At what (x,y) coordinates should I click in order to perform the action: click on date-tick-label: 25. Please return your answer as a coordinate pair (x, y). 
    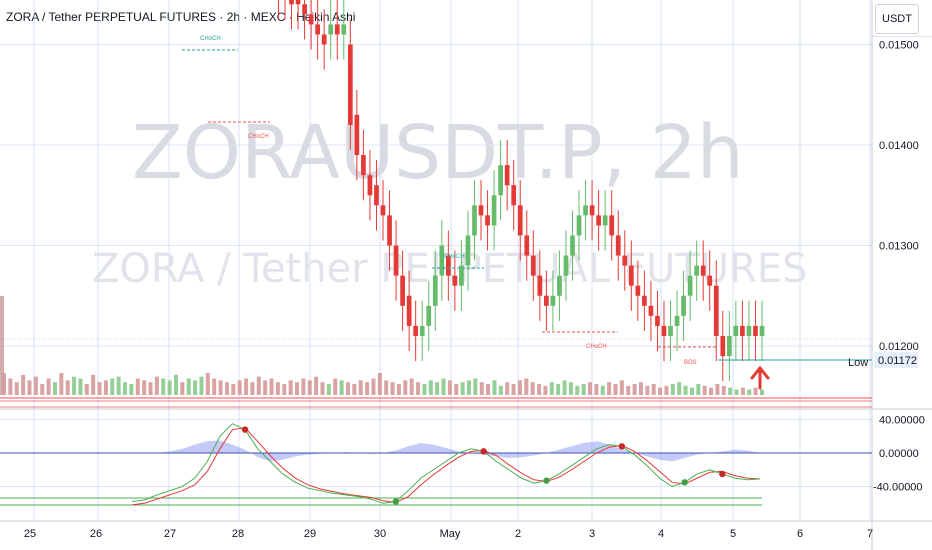
    Looking at the image, I should click on (30, 534).